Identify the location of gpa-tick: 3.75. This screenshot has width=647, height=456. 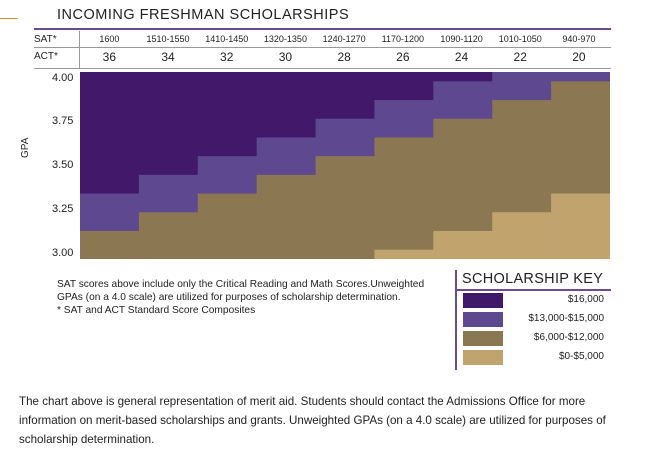
(63, 121).